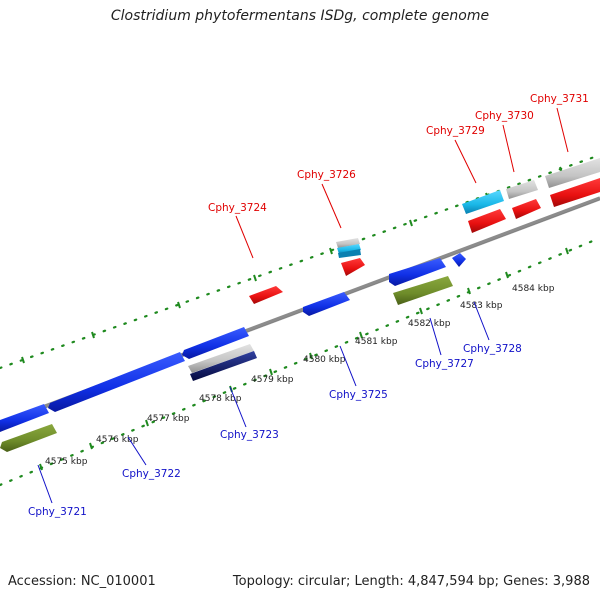 The height and width of the screenshot is (600, 600). I want to click on gene-label-cphy-3725: Cphy_3725, so click(358, 395).